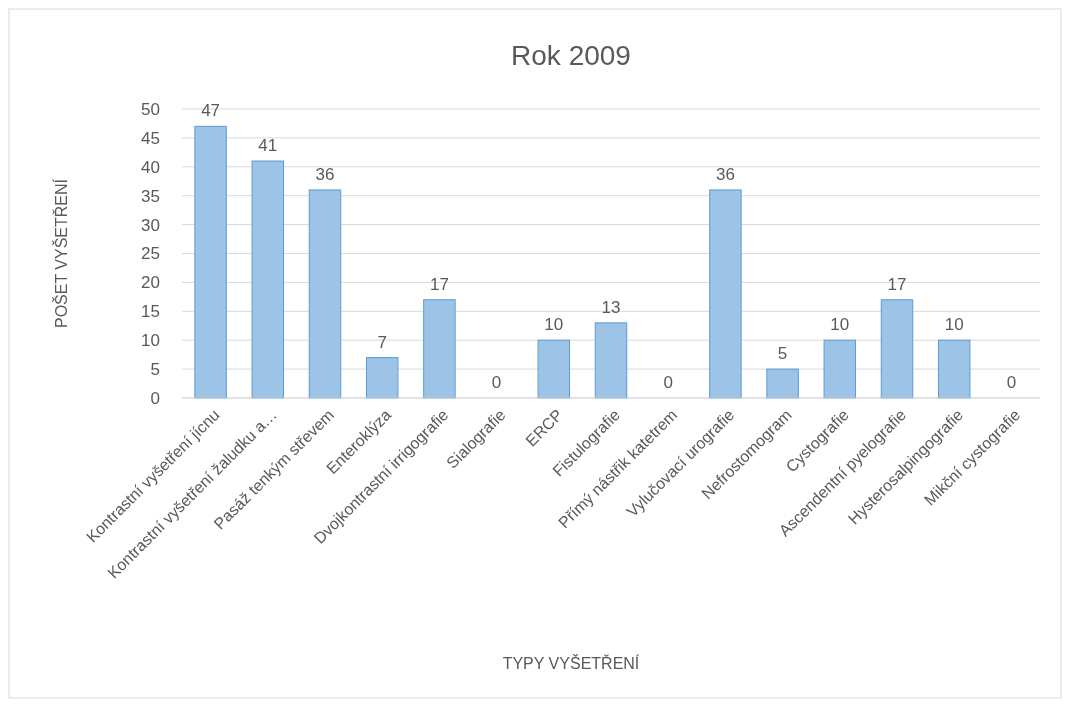 The width and height of the screenshot is (1070, 707). What do you see at coordinates (150, 312) in the screenshot?
I see `y-tick-label: 15` at bounding box center [150, 312].